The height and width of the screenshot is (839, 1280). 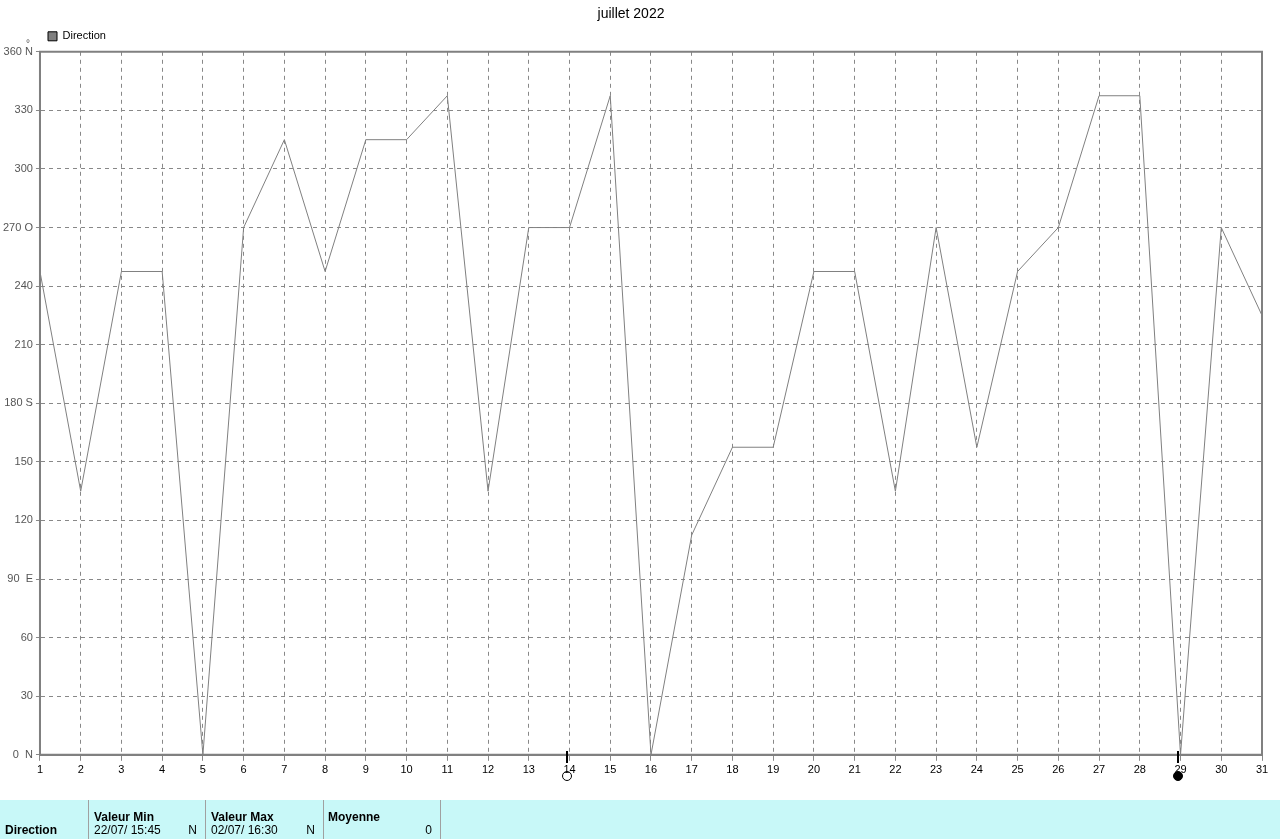 What do you see at coordinates (23, 168) in the screenshot?
I see `y-tick-label: 300` at bounding box center [23, 168].